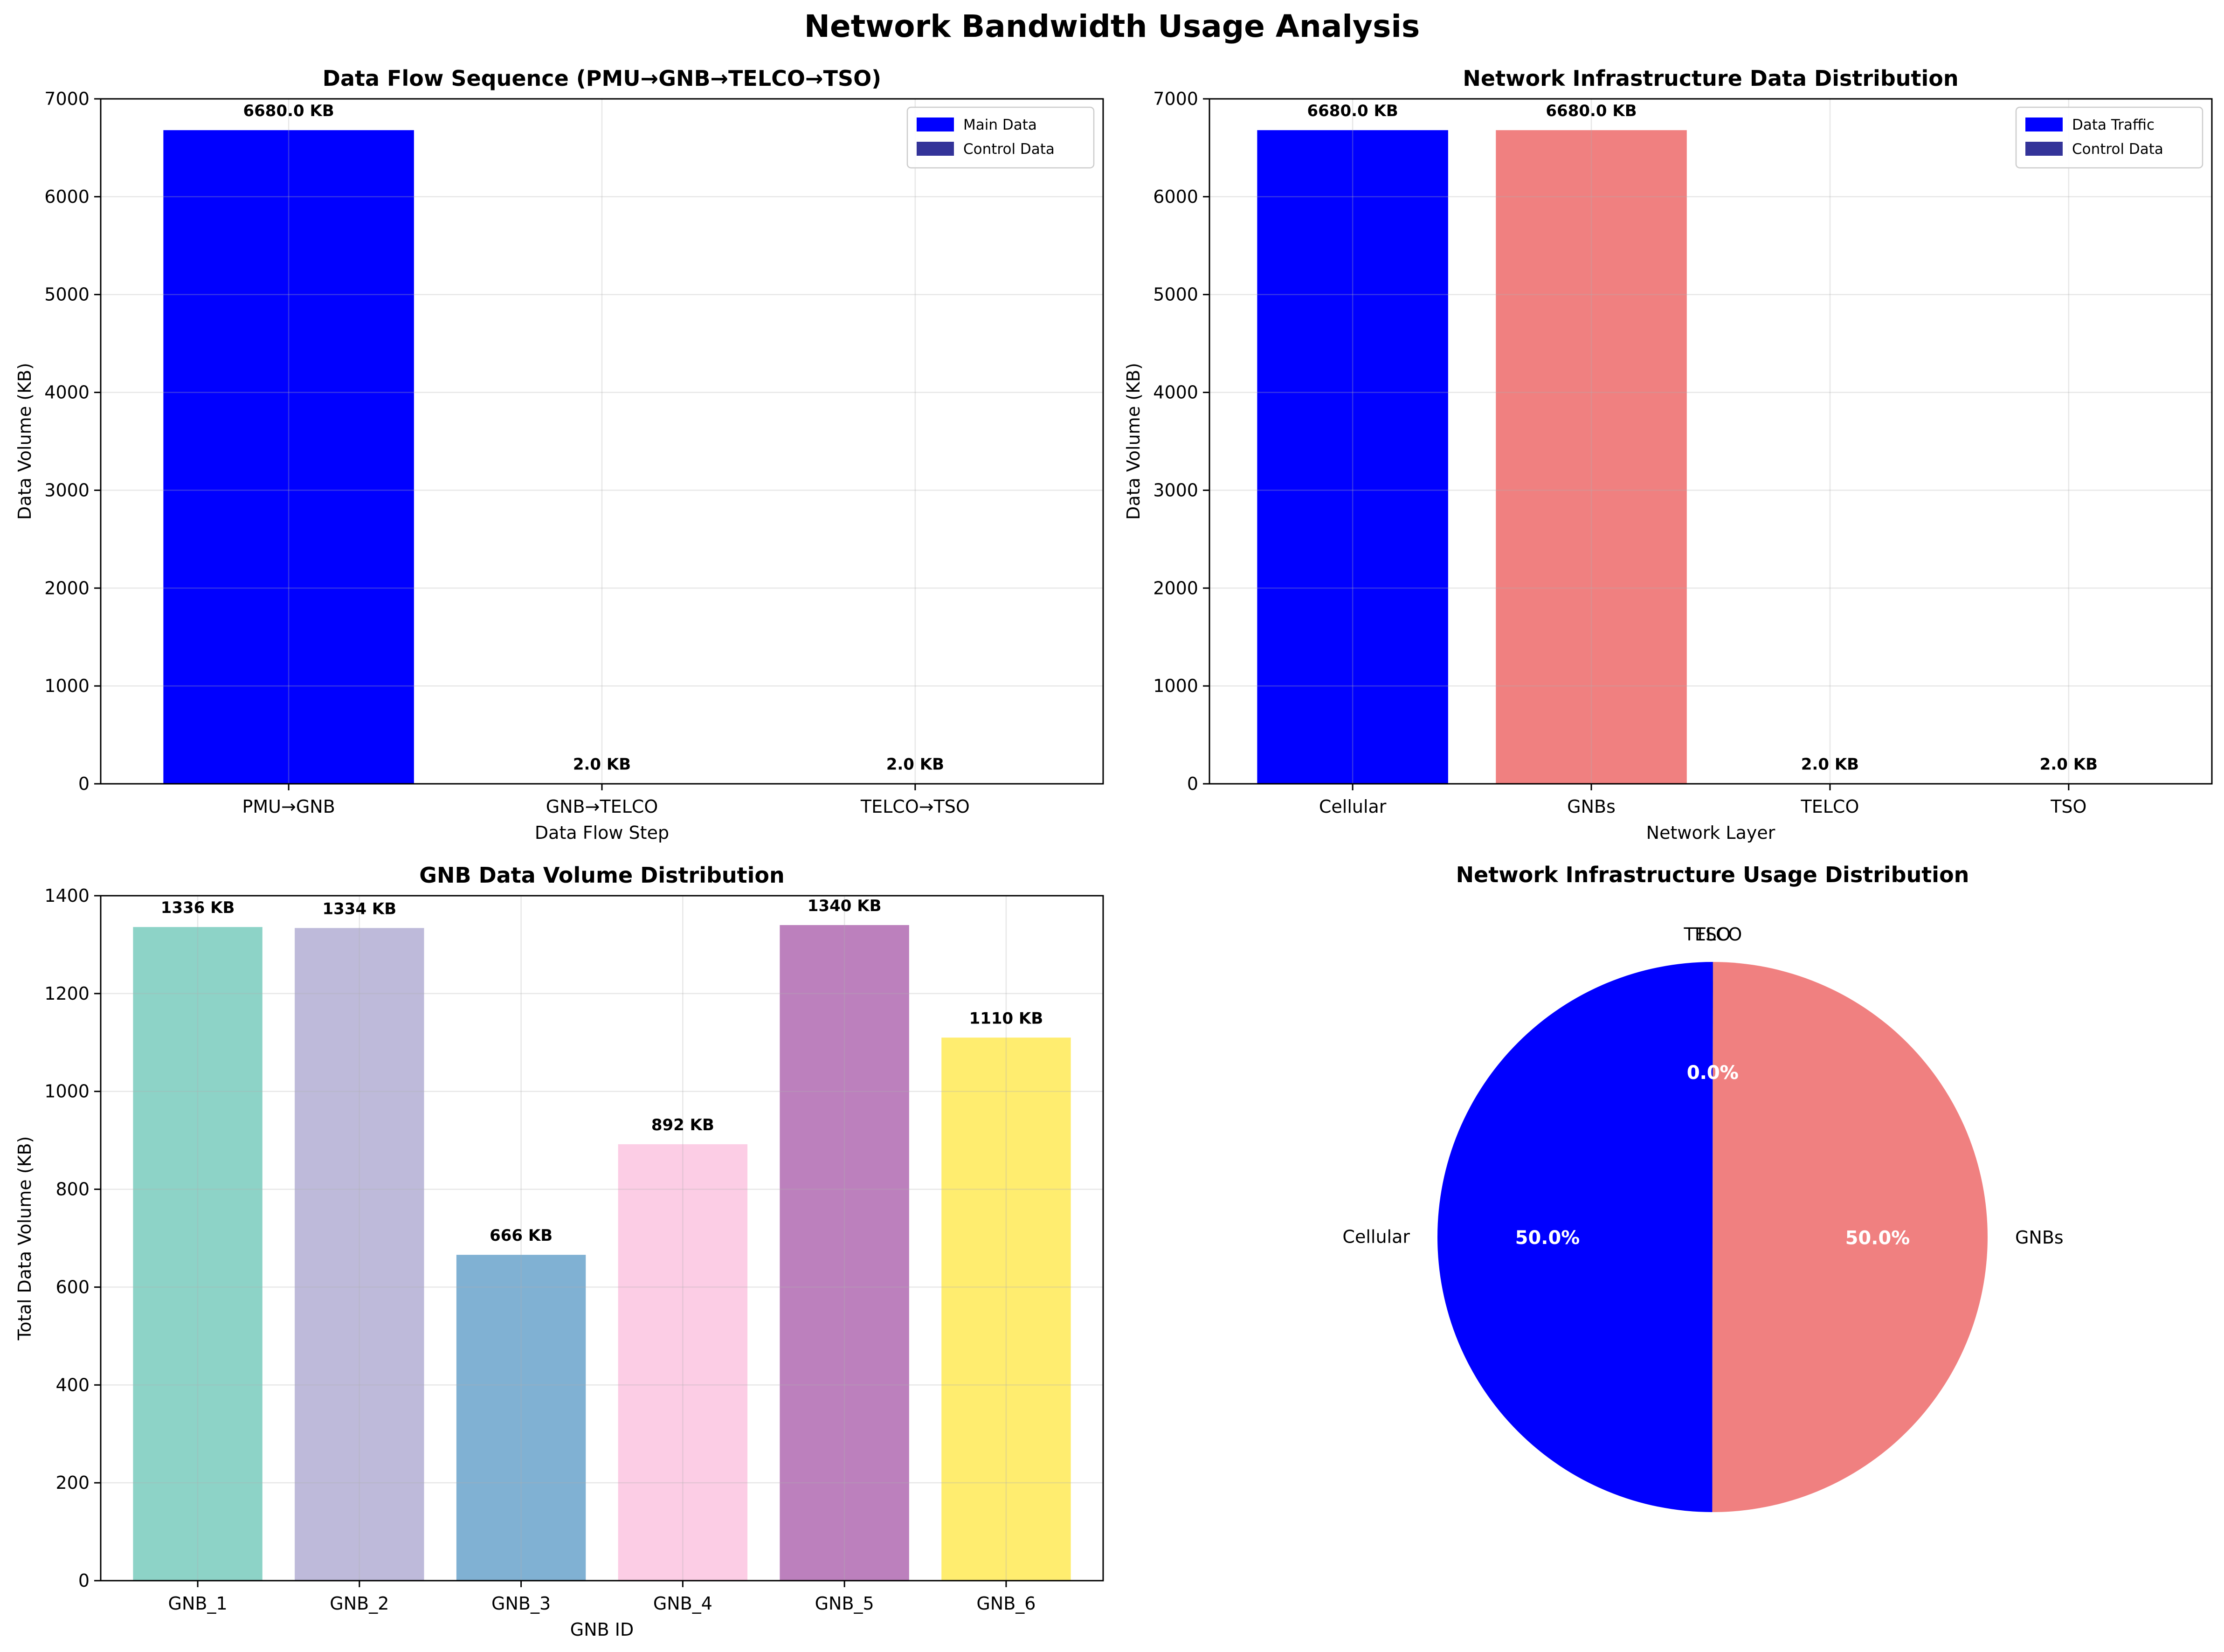 The height and width of the screenshot is (1652, 2224). Describe the element at coordinates (72, 1385) in the screenshot. I see `y-tick-label: 400` at that location.